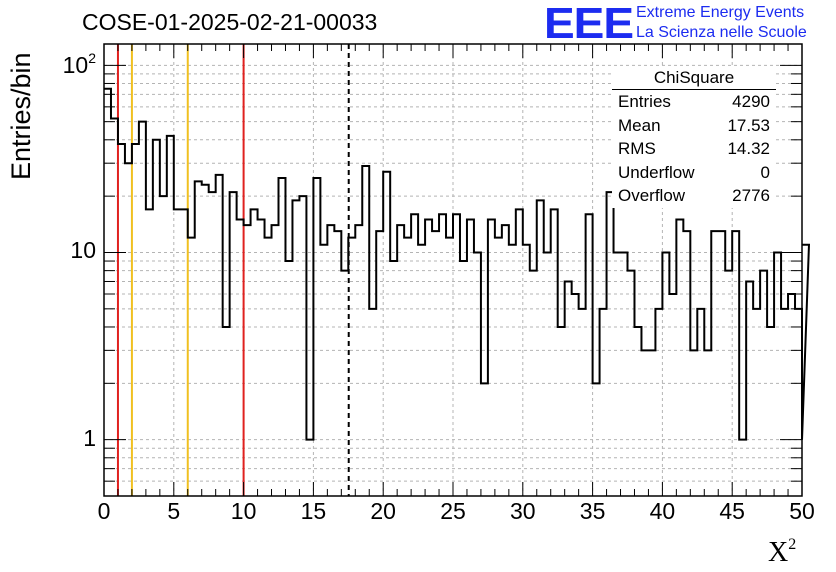 This screenshot has width=836, height=572. I want to click on stats-row: Mean 17.53, so click(694, 126).